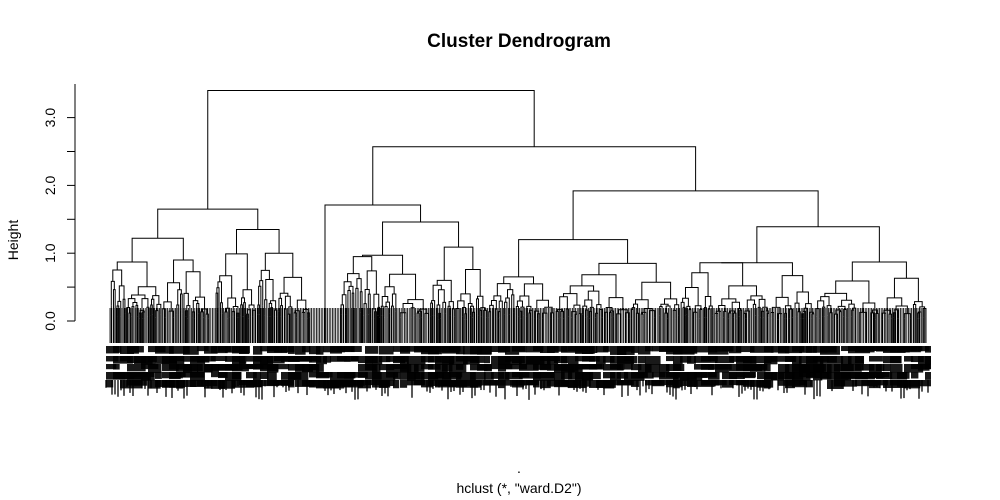 The image size is (1000, 500). What do you see at coordinates (518, 488) in the screenshot?
I see `method-sublabel: hclust (*, "ward.D2")` at bounding box center [518, 488].